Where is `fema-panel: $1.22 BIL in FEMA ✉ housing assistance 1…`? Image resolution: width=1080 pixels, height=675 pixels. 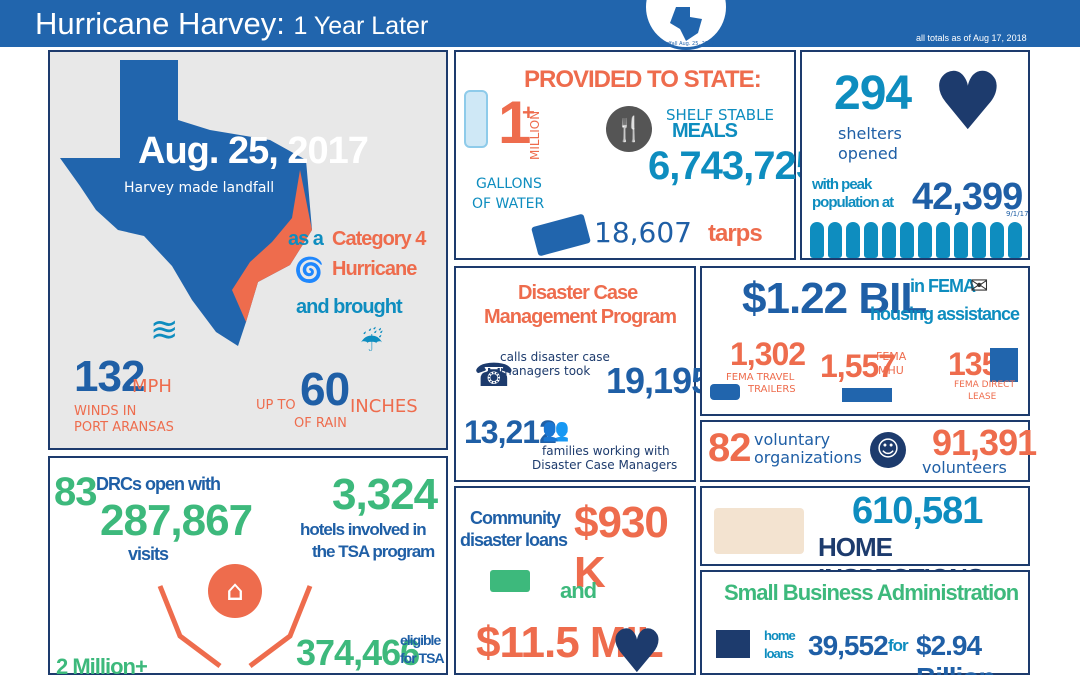
fema-panel: $1.22 BIL in FEMA ✉ housing assistance 1… is located at coordinates (865, 341).